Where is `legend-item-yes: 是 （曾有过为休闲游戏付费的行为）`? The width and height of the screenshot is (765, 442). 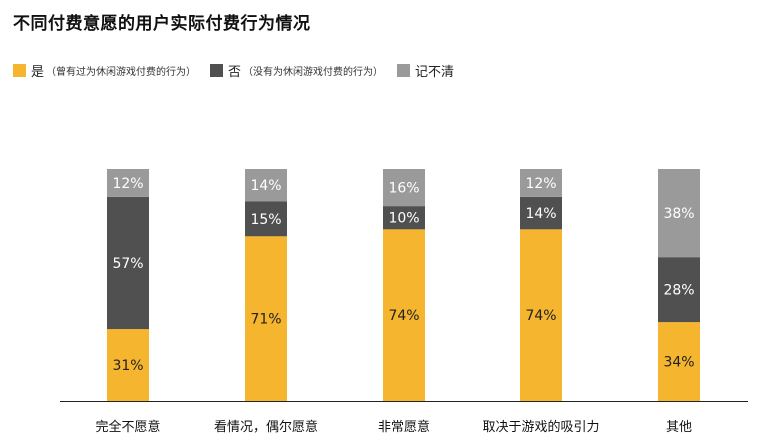
legend-item-yes: 是 （曾有过为休闲游戏付费的行为） is located at coordinates (104, 70).